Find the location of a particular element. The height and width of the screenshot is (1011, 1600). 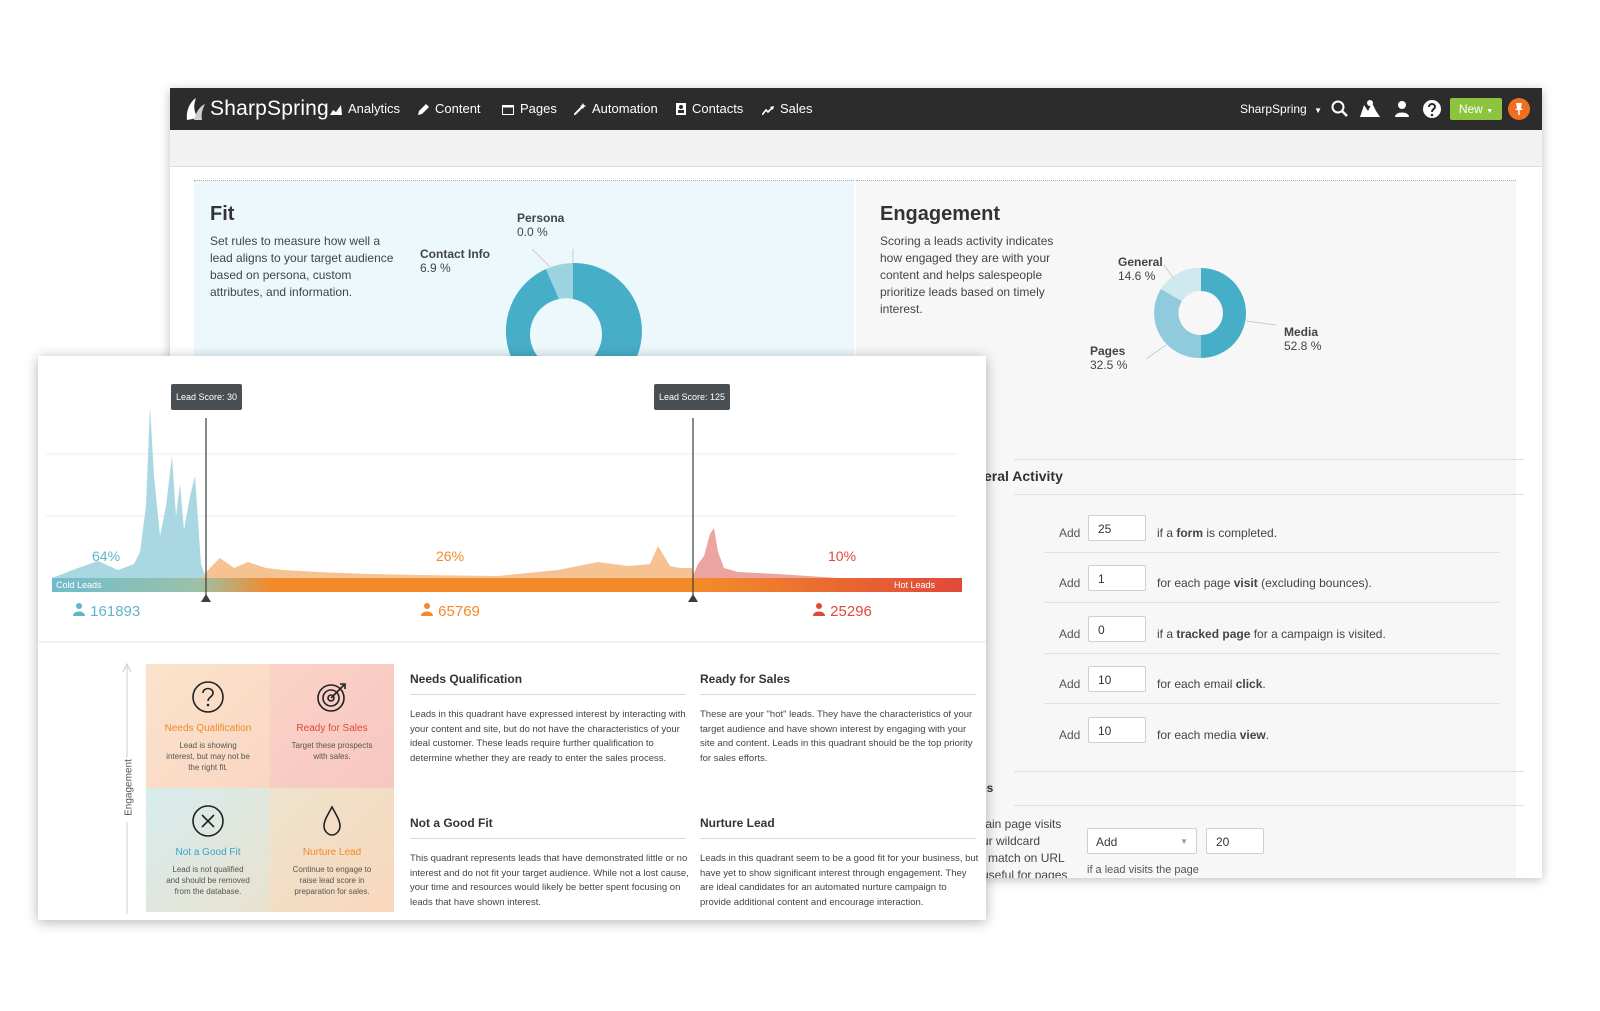

general-label-name: General is located at coordinates (1140, 262).